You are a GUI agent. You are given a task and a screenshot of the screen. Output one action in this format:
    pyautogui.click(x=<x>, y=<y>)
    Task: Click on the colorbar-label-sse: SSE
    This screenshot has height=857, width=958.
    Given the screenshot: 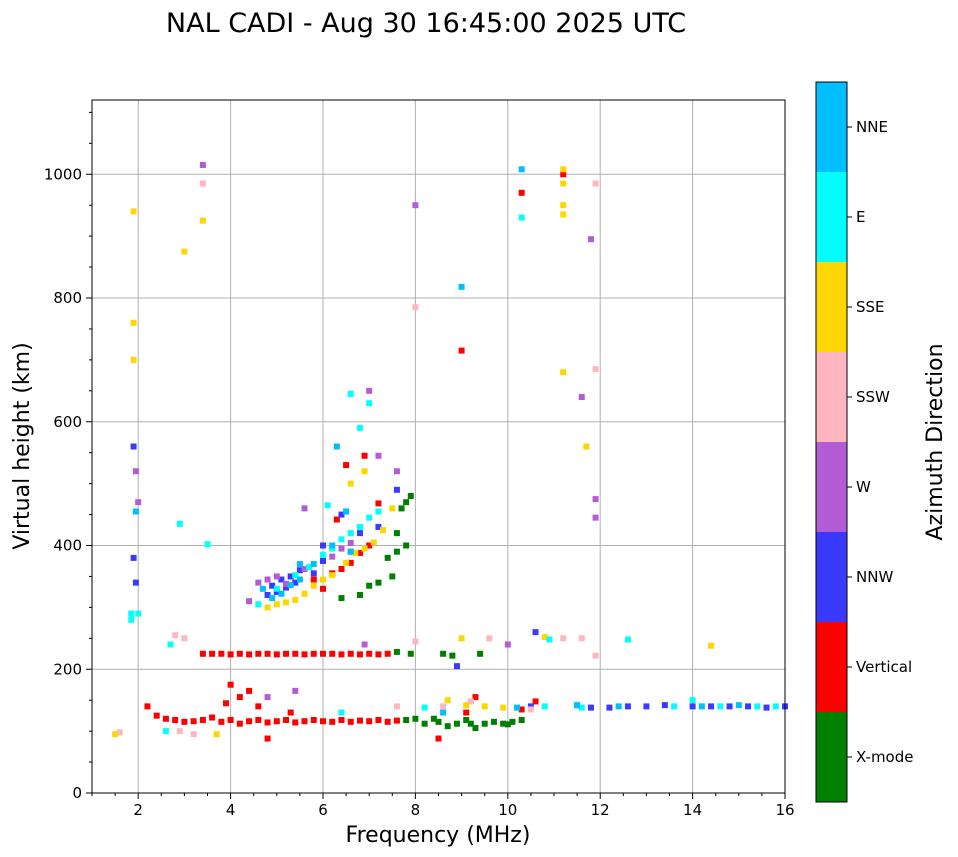 What is the action you would take?
    pyautogui.click(x=870, y=307)
    